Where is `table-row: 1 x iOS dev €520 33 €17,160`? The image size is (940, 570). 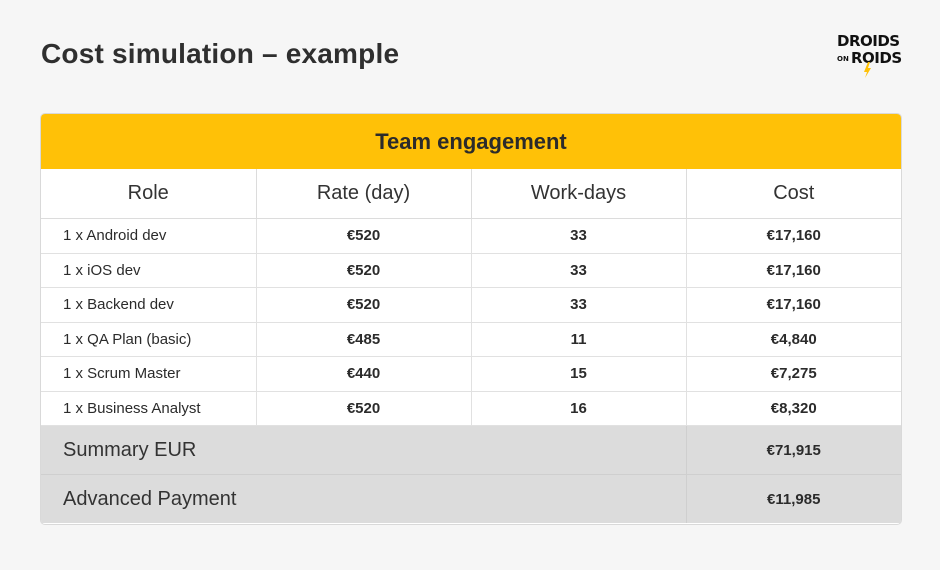 table-row: 1 x iOS dev €520 33 €17,160 is located at coordinates (471, 270).